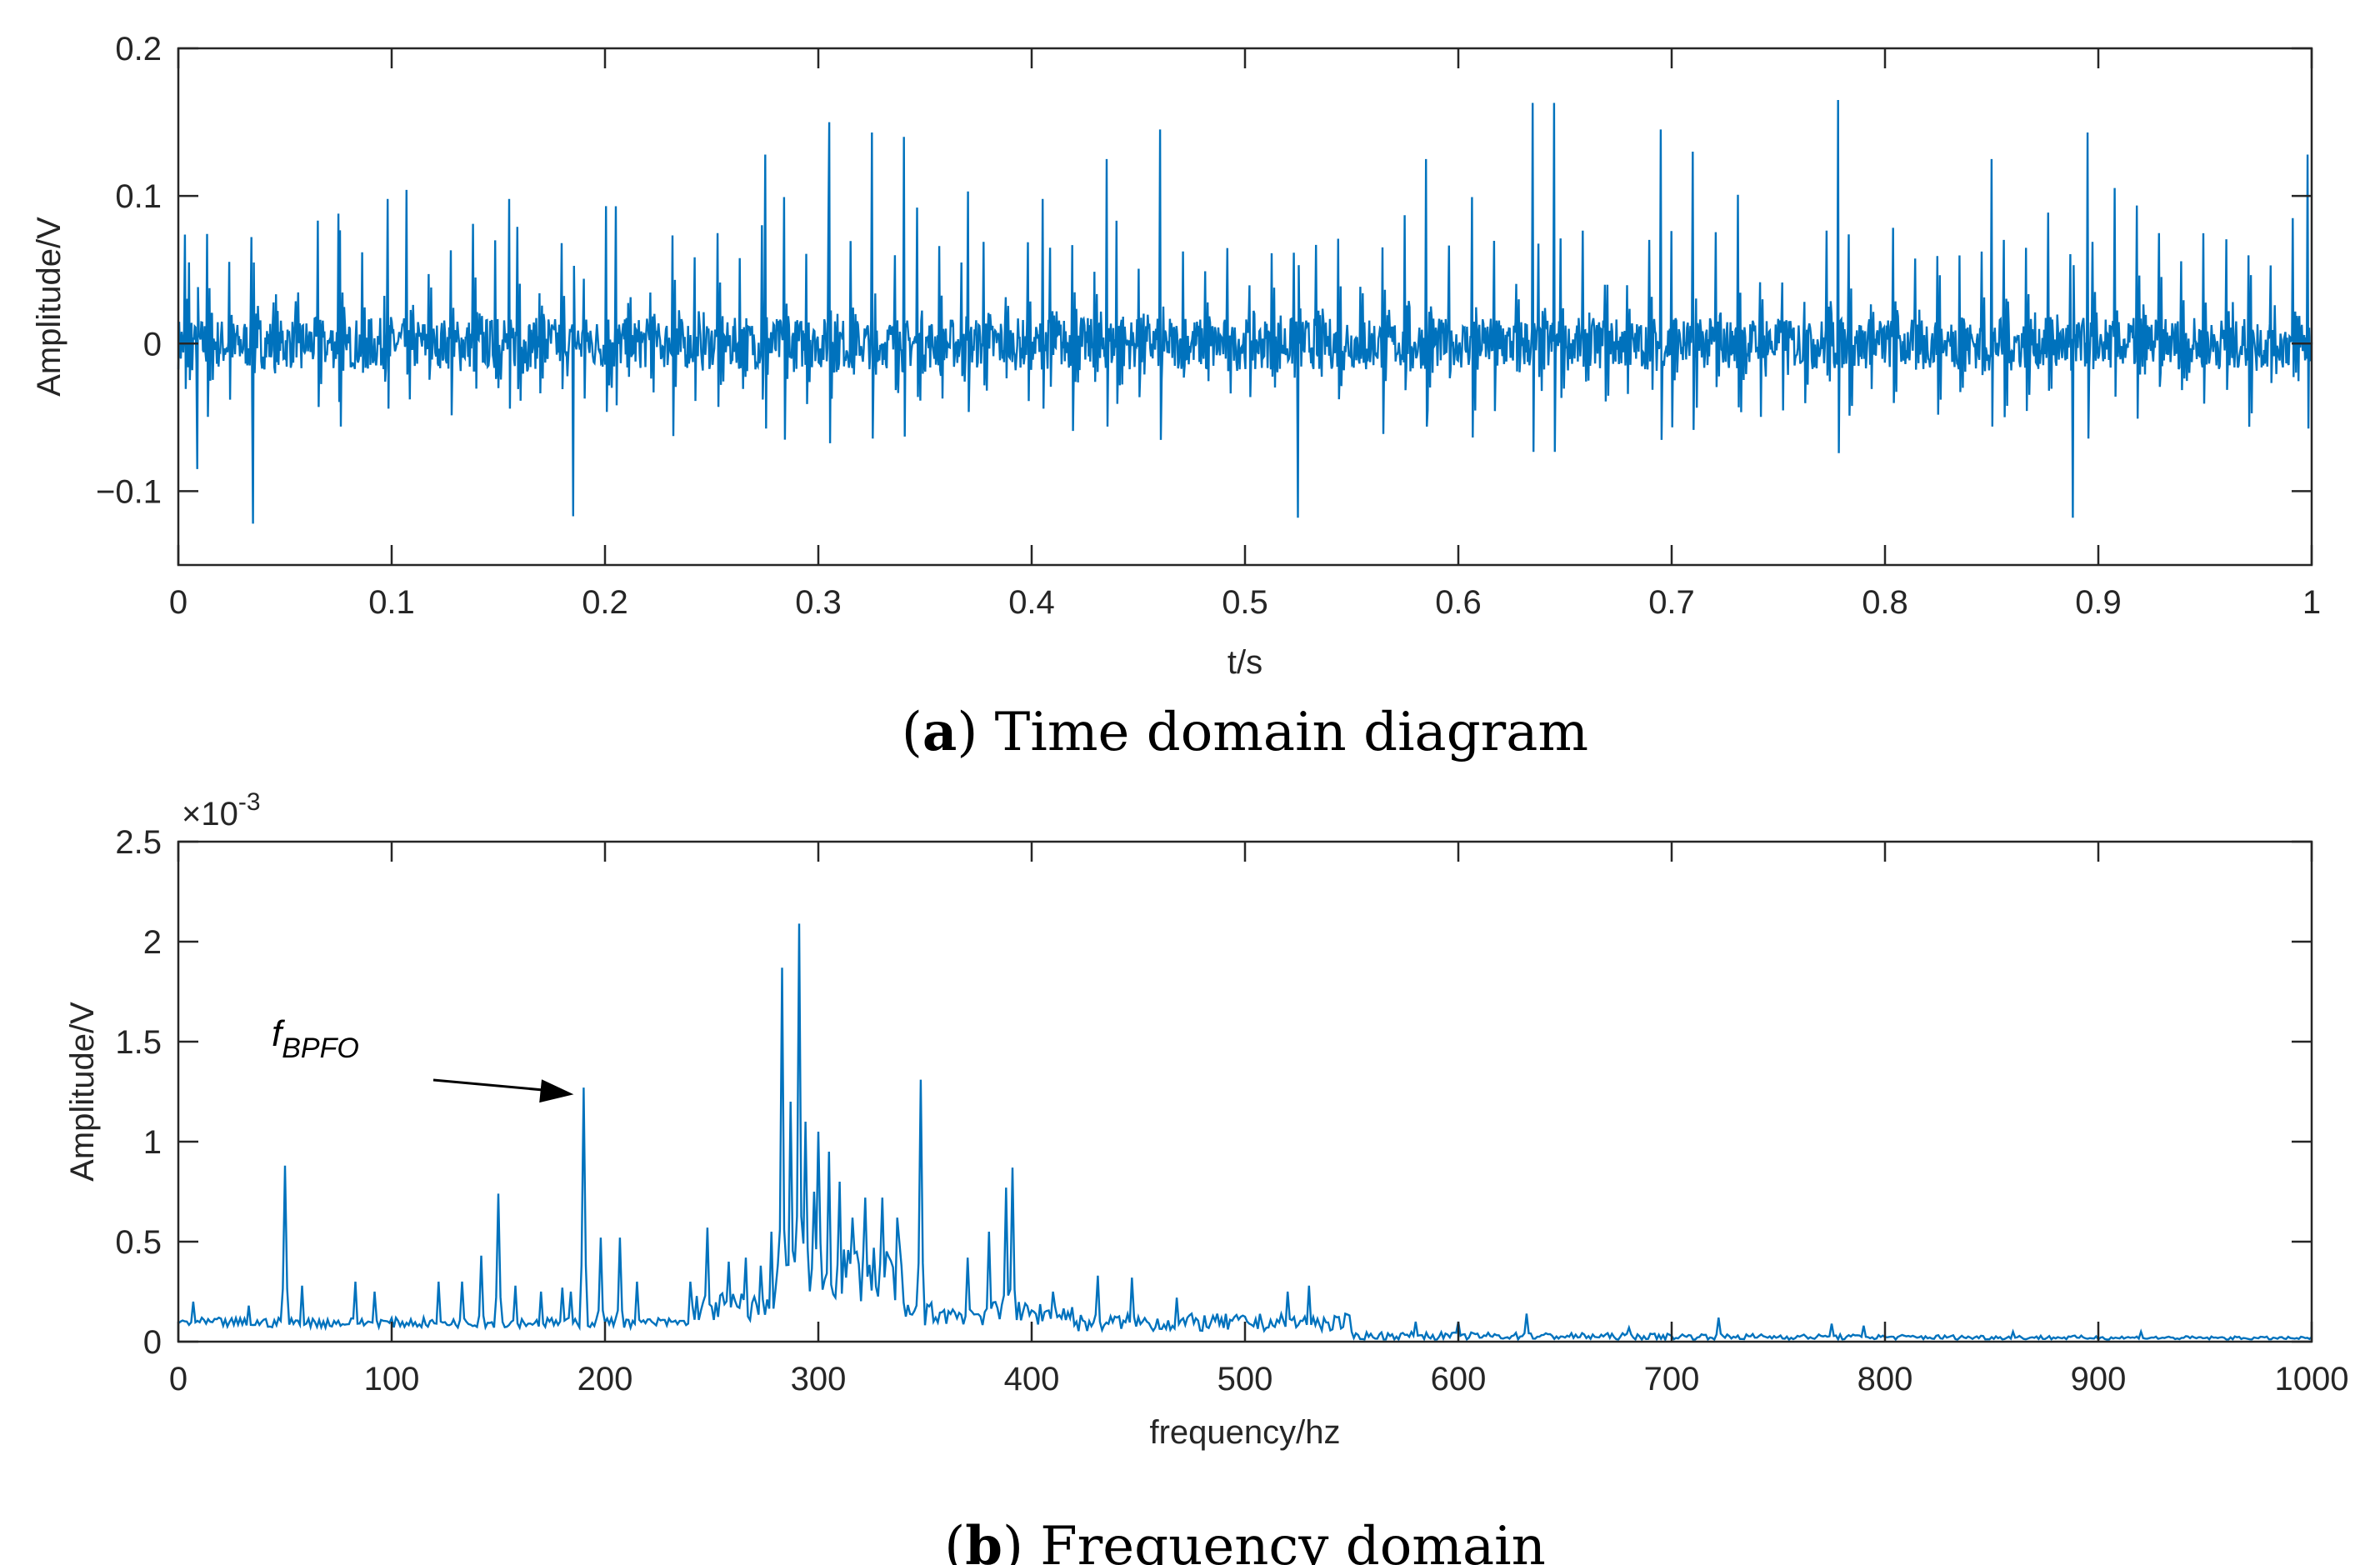  What do you see at coordinates (82, 1092) in the screenshot?
I see `panel-b-y-axis-label: Amplitude/V` at bounding box center [82, 1092].